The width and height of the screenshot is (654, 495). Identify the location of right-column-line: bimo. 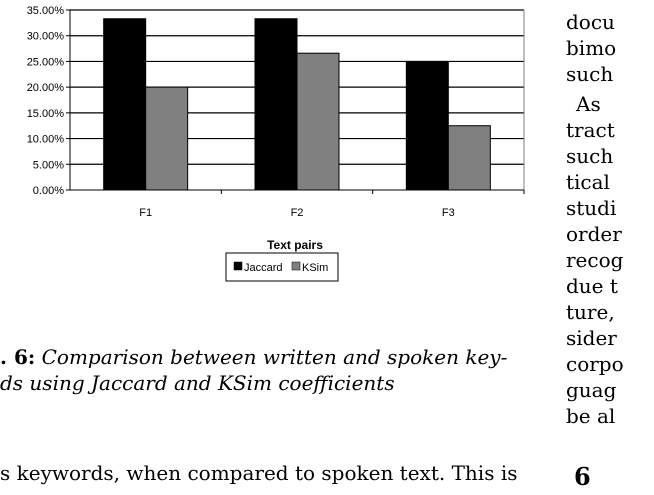
(591, 48).